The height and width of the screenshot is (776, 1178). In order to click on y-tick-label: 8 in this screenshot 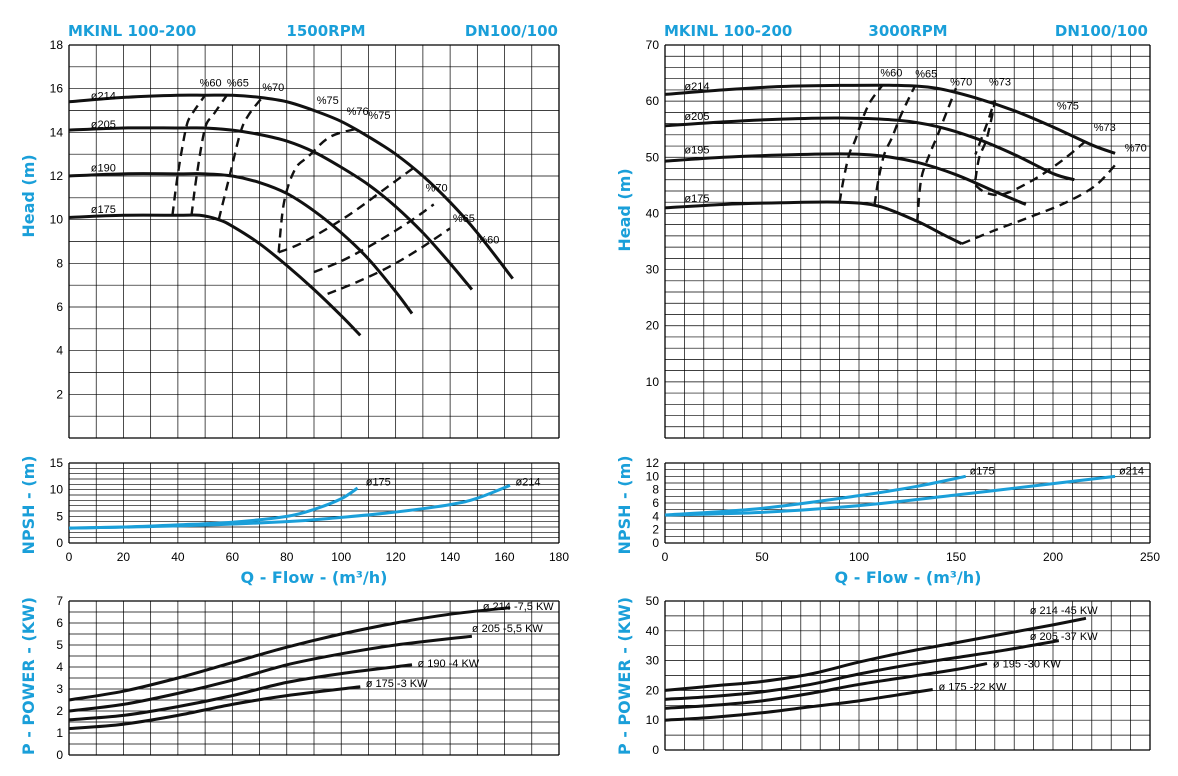, I will do `click(655, 490)`.